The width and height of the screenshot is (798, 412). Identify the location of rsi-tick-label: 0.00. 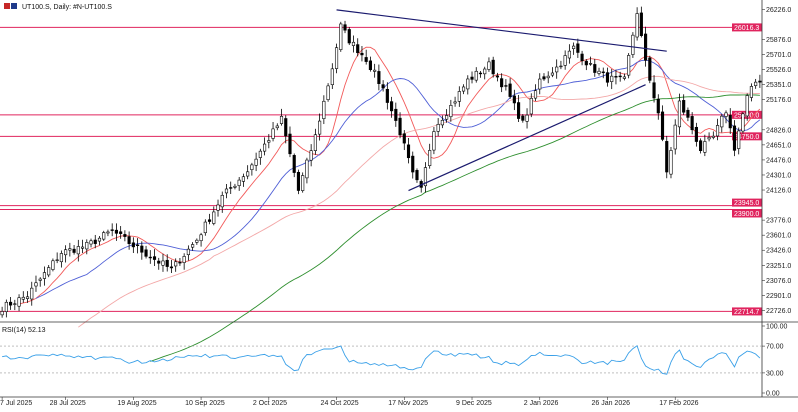
(773, 394).